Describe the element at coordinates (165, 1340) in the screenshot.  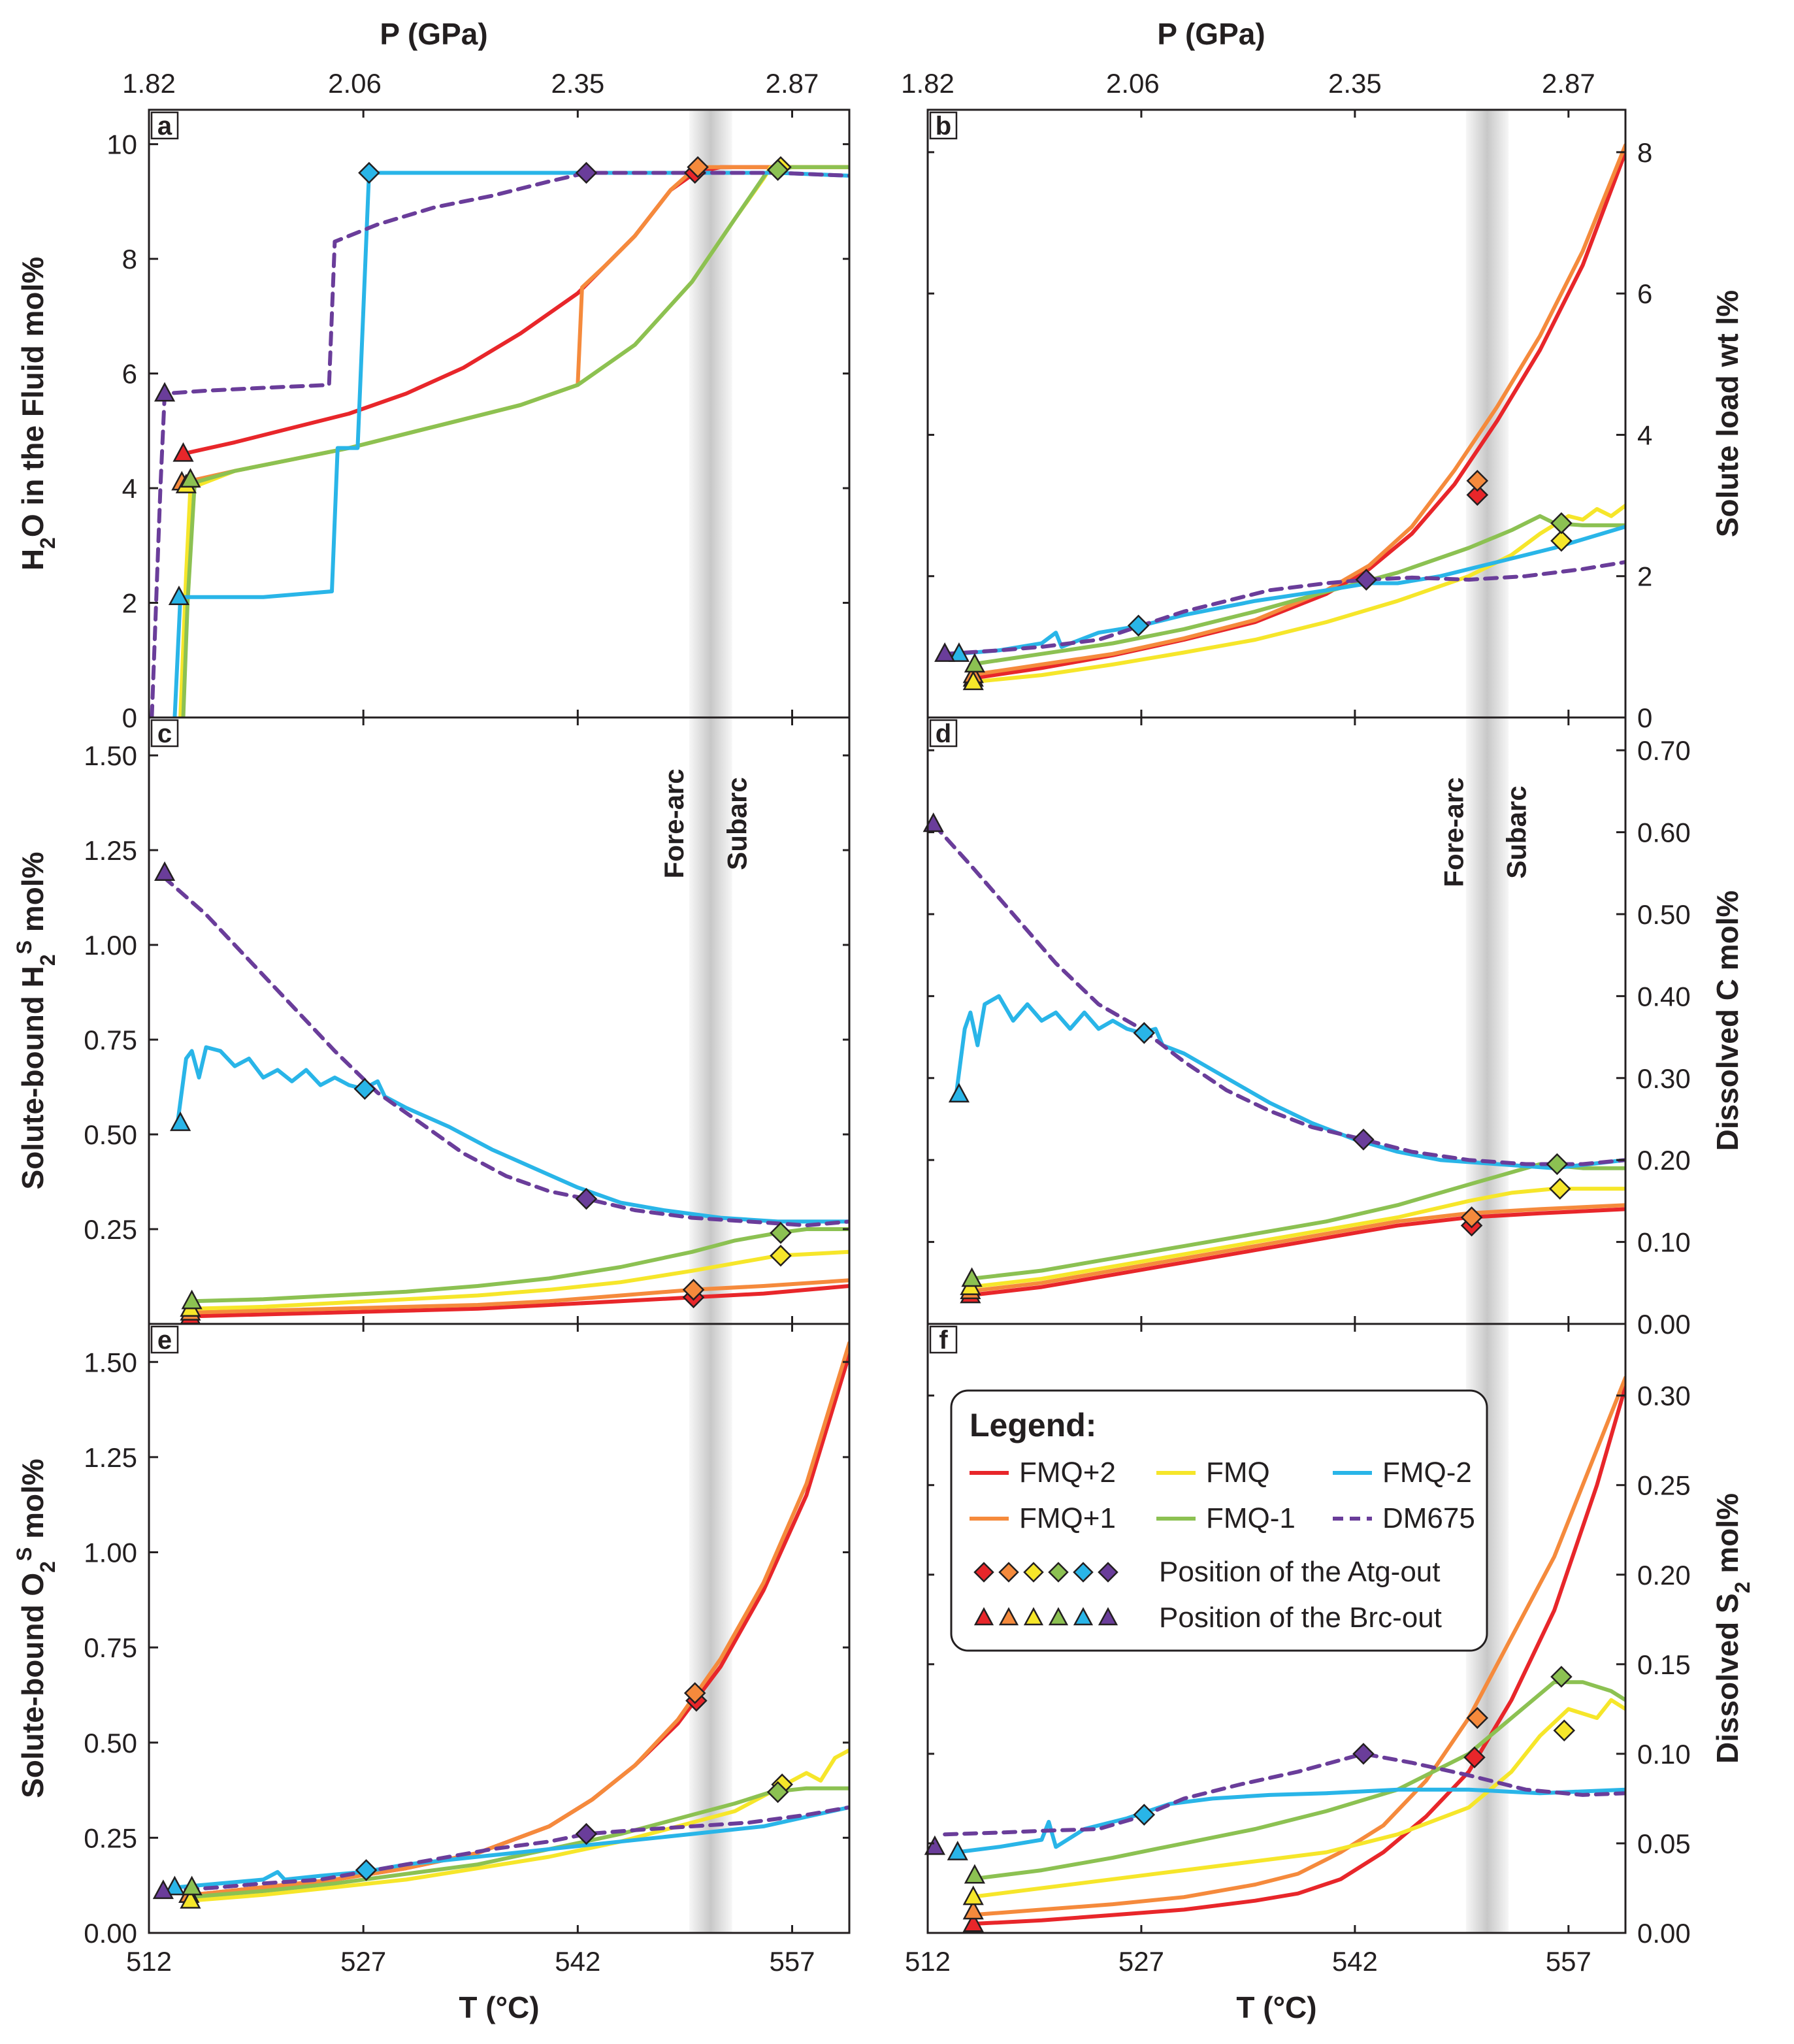
I see `panel-letter: e` at that location.